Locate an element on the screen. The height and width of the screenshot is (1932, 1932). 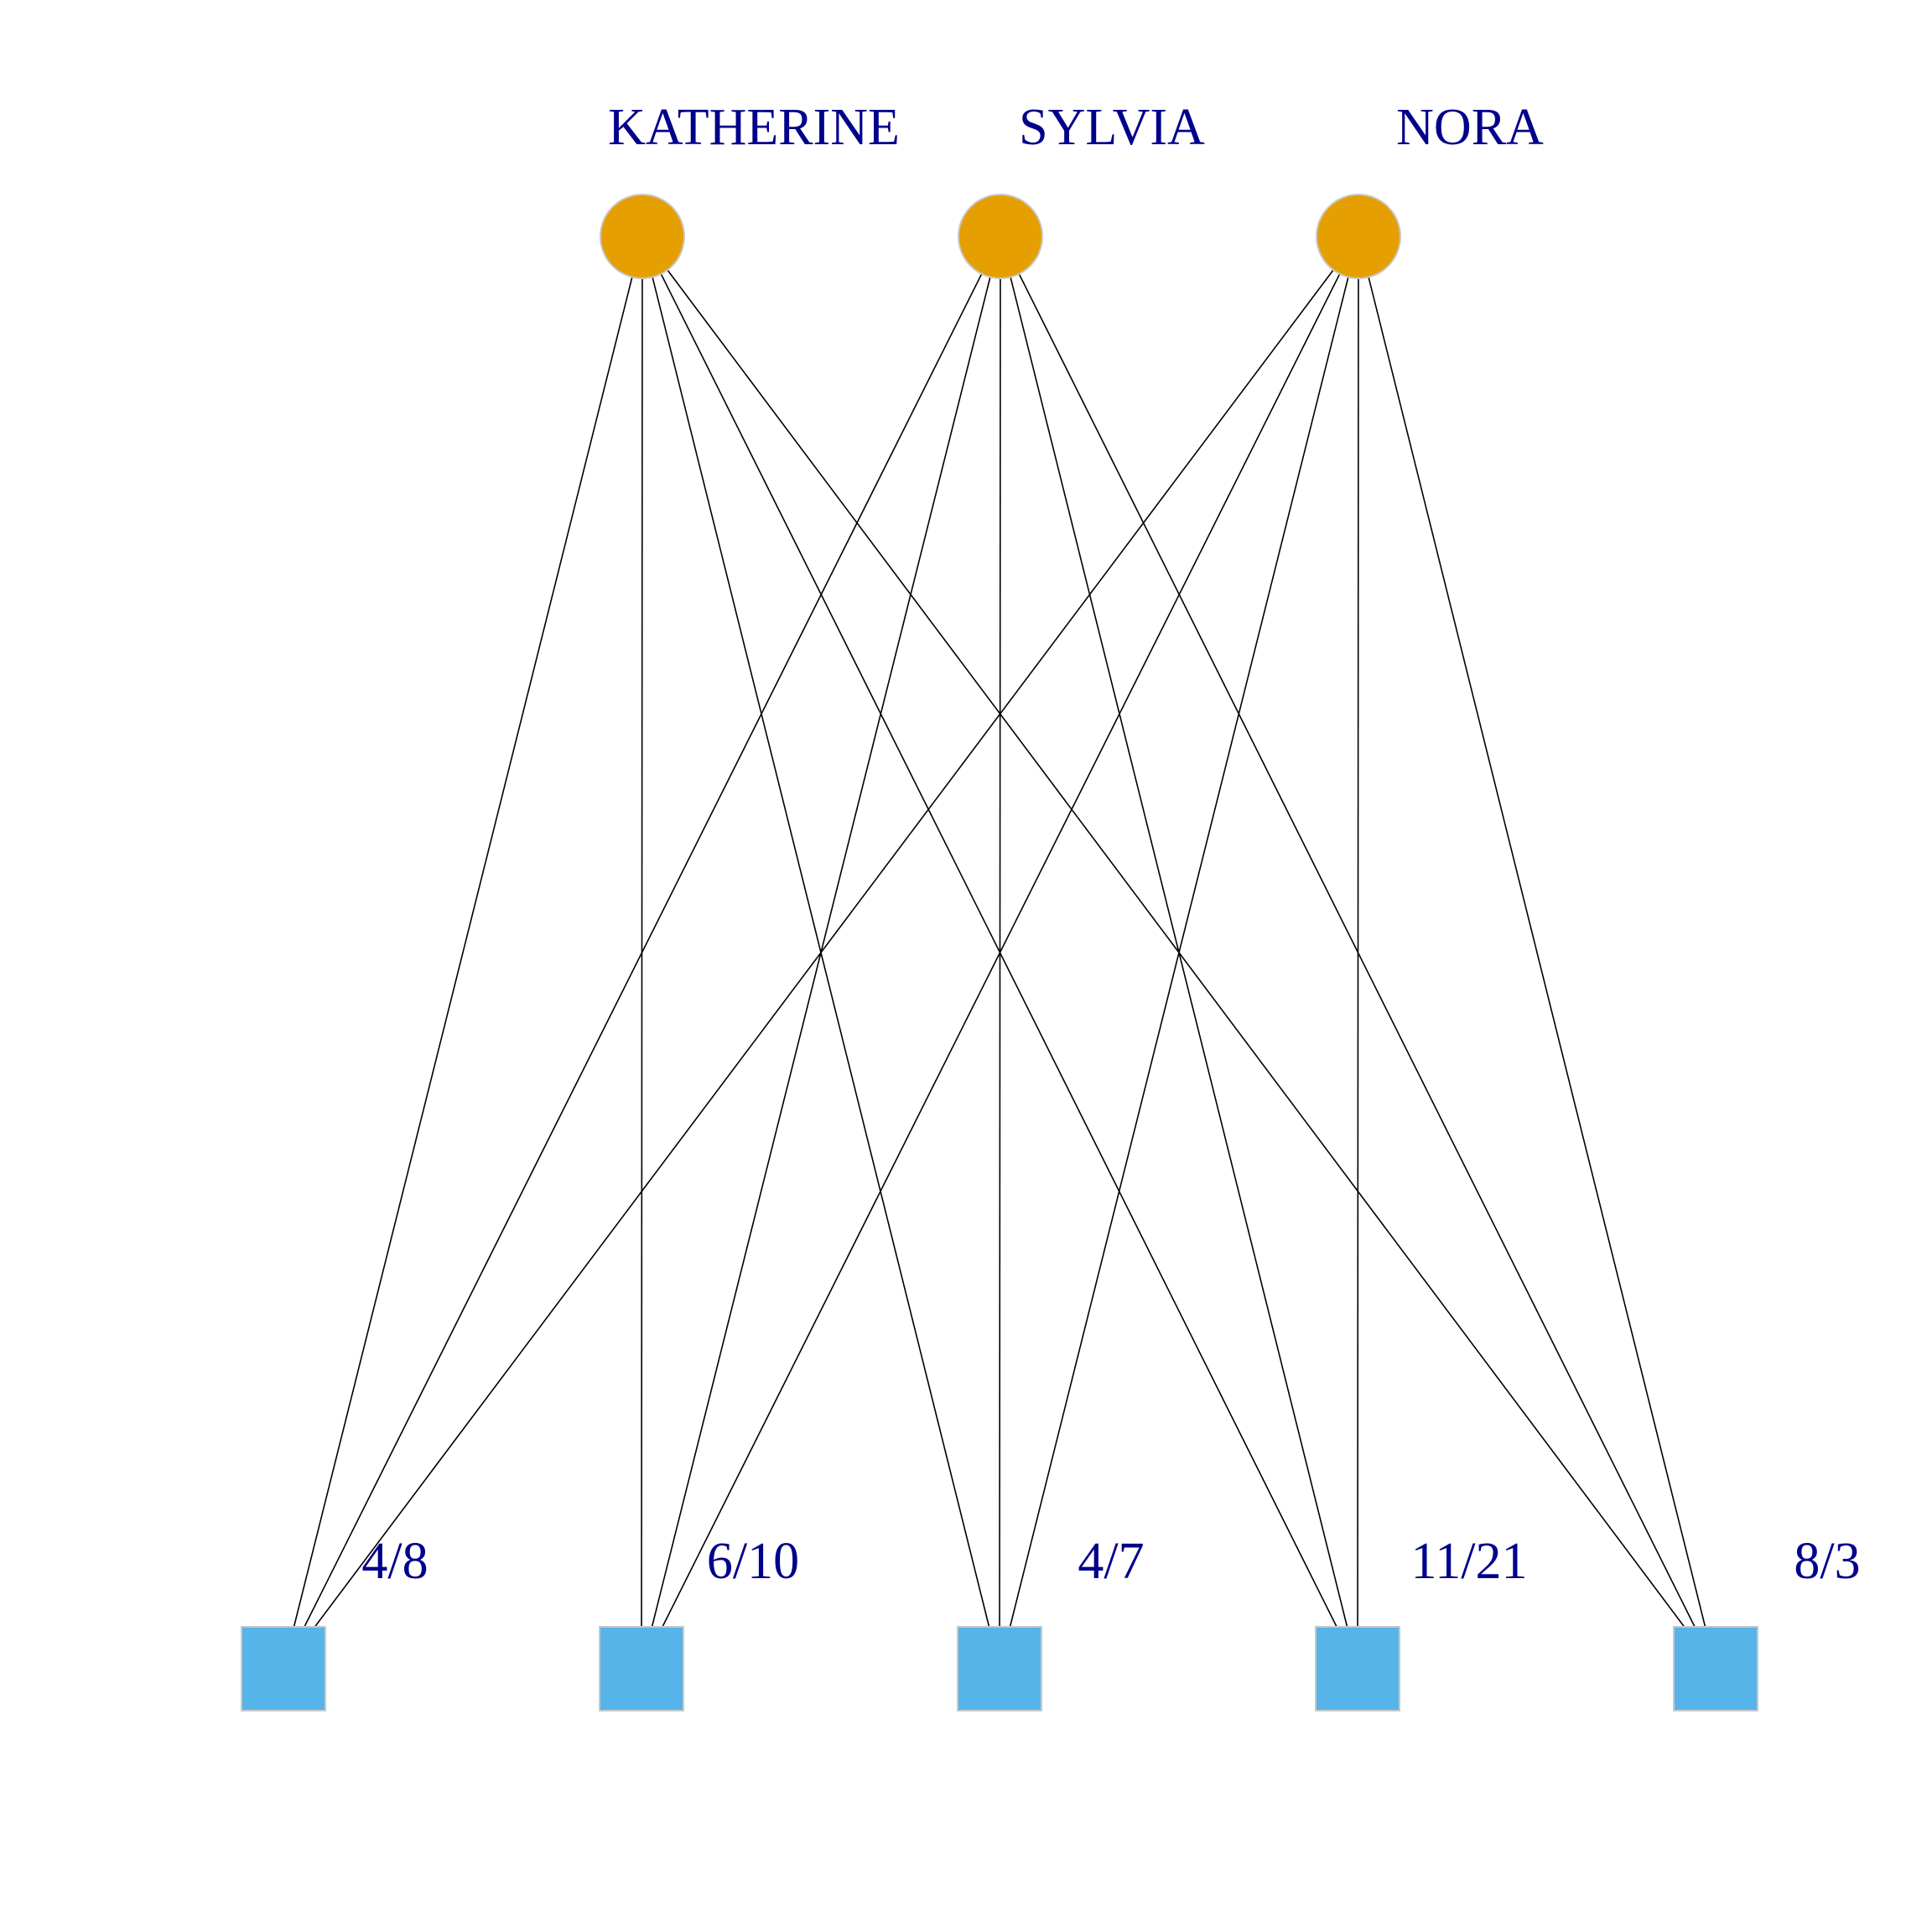
event-label-e2: 6/10 is located at coordinates (753, 1561).